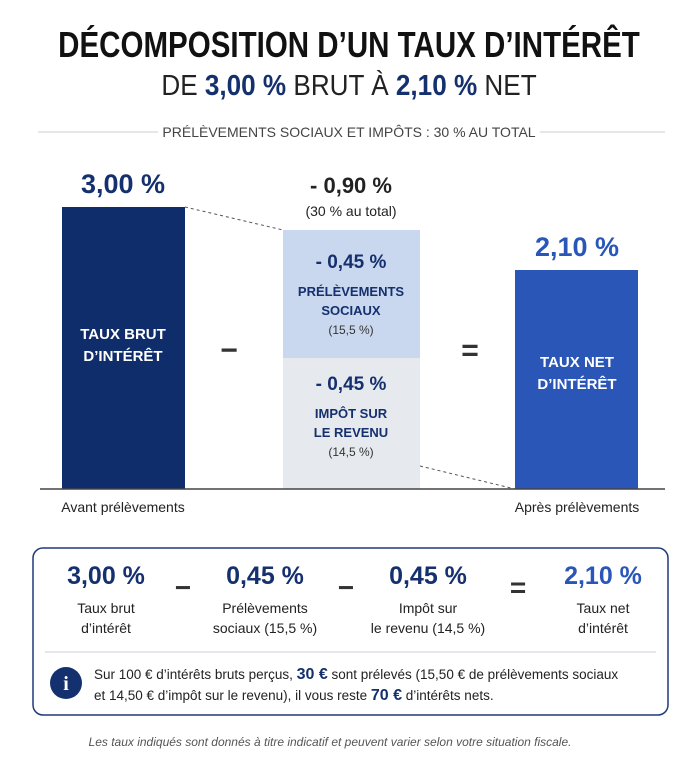 Image resolution: width=699 pixels, height=768 pixels. I want to click on title: DÉCOMPOSITION D’UN TAUX D’INTÉRÊT, so click(349, 44).